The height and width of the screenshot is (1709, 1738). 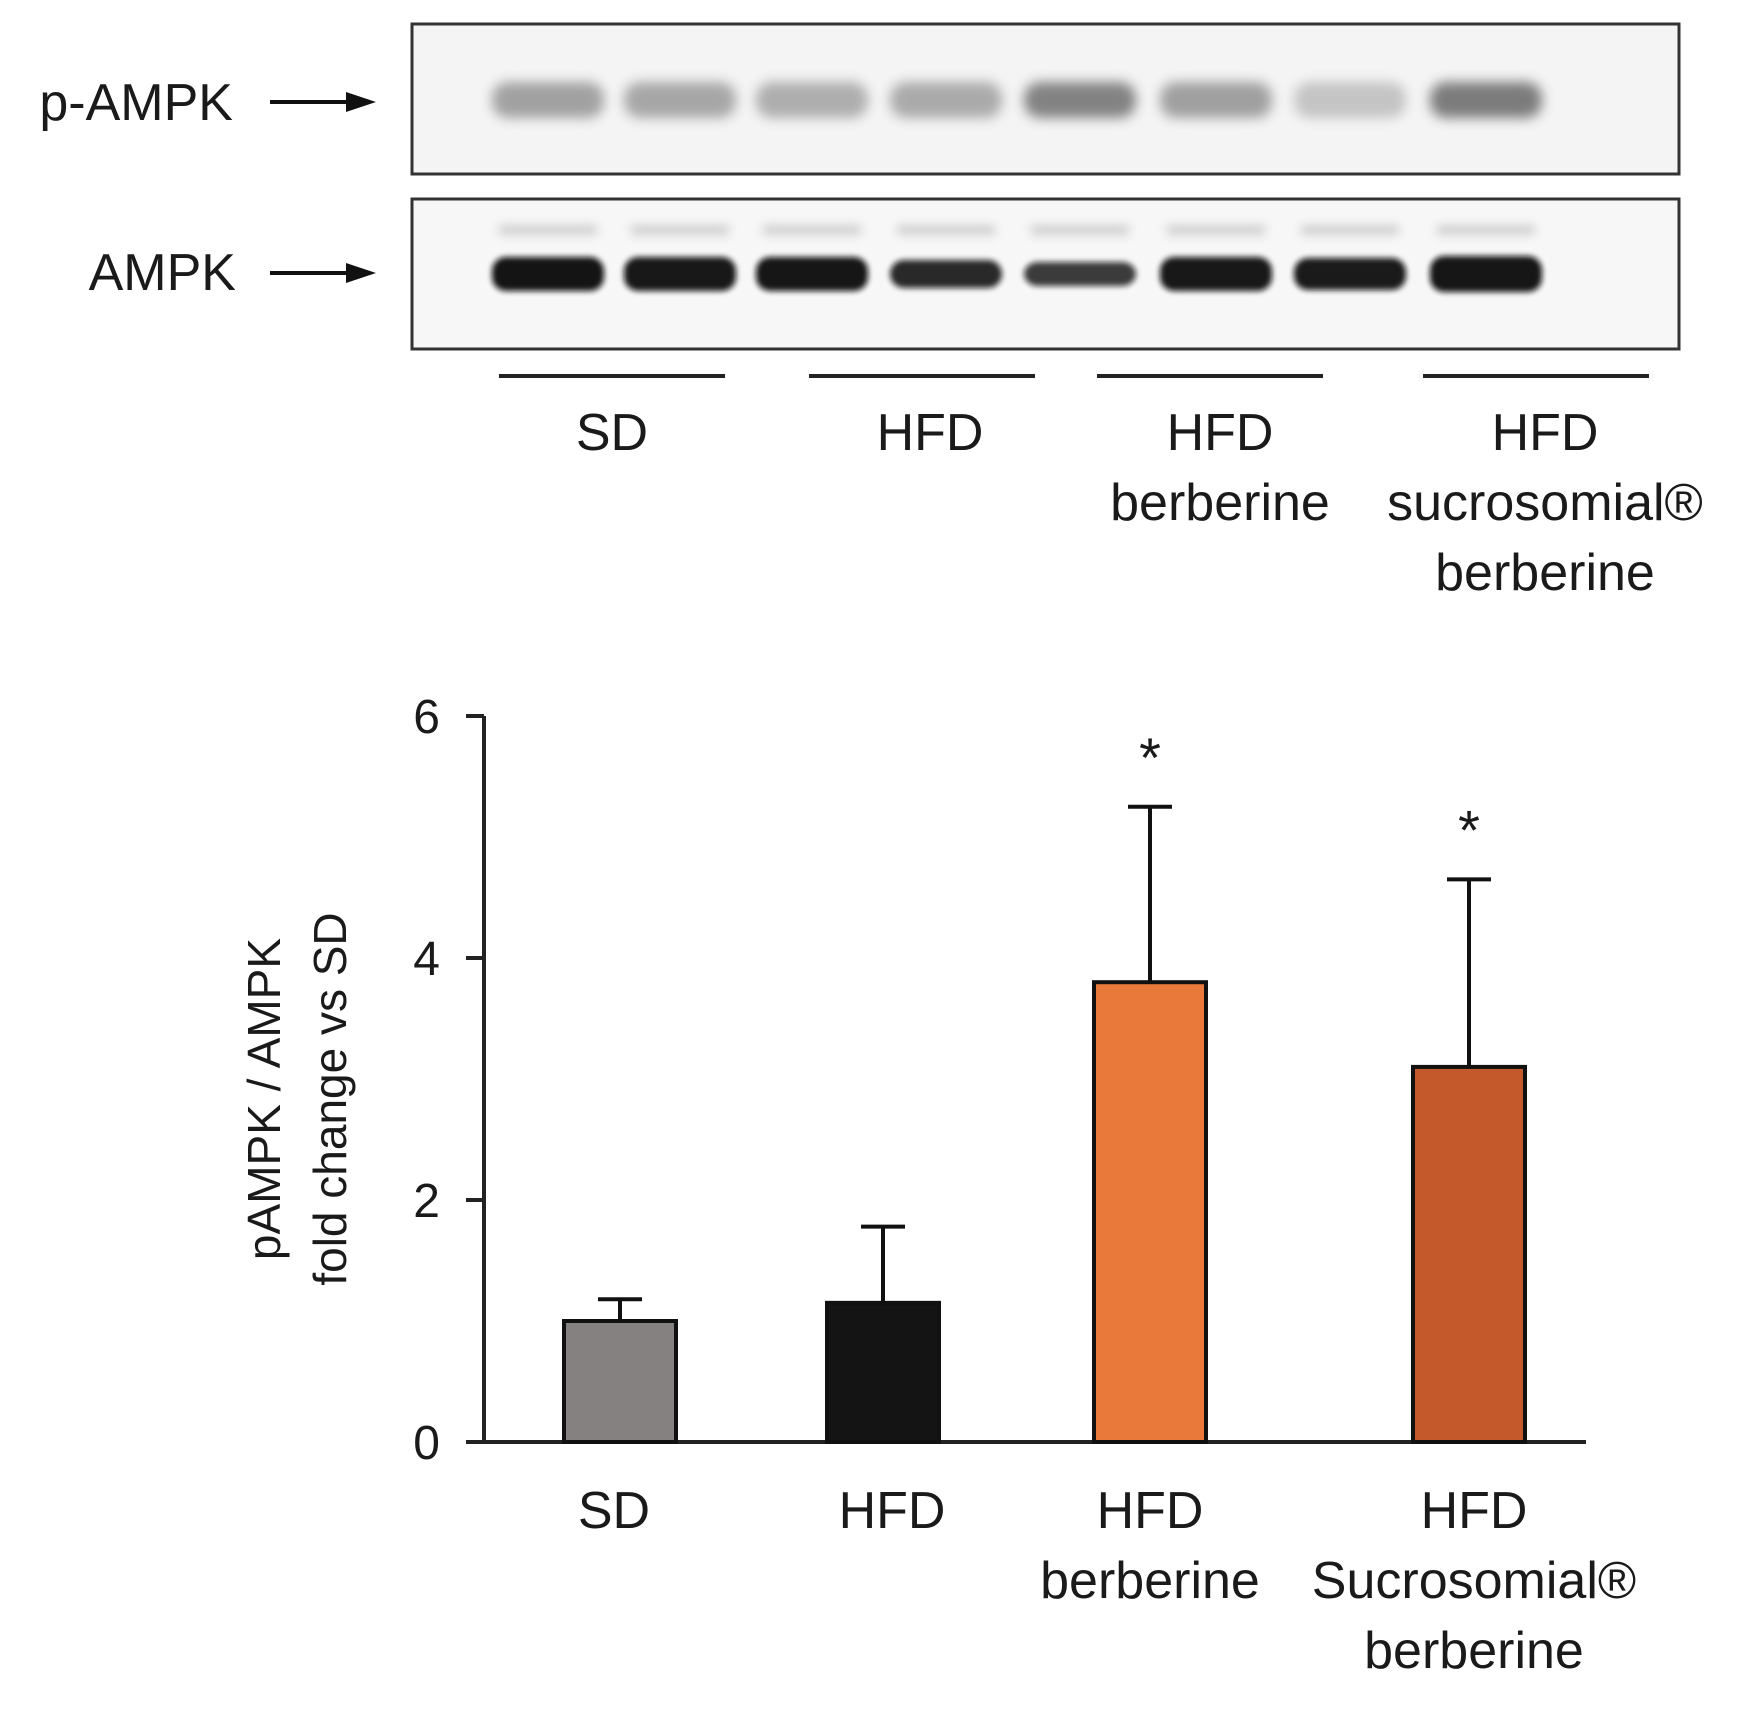 What do you see at coordinates (426, 959) in the screenshot?
I see `y-tick-label: 4` at bounding box center [426, 959].